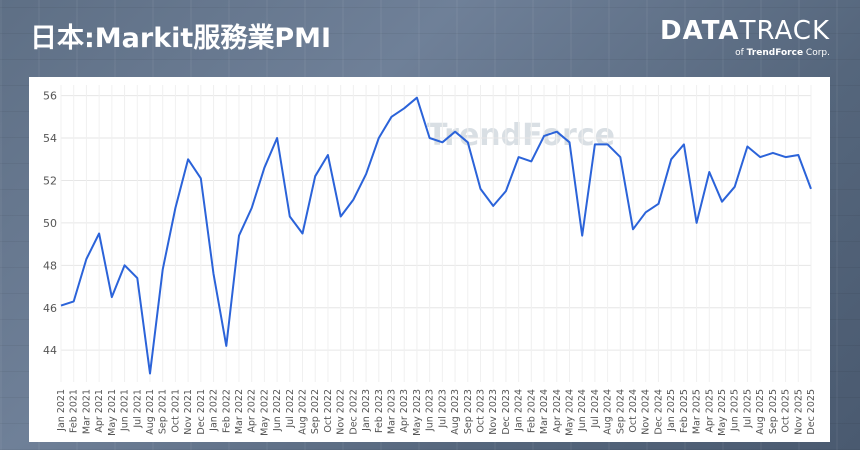  I want to click on x-tick-label: Sep 2025, so click(773, 411).